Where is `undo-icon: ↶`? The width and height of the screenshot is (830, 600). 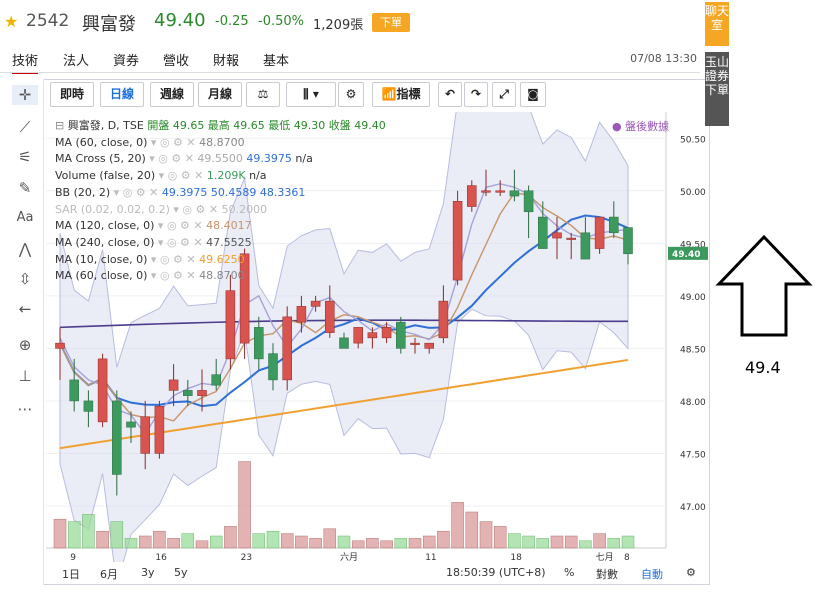
undo-icon: ↶ is located at coordinates (450, 94).